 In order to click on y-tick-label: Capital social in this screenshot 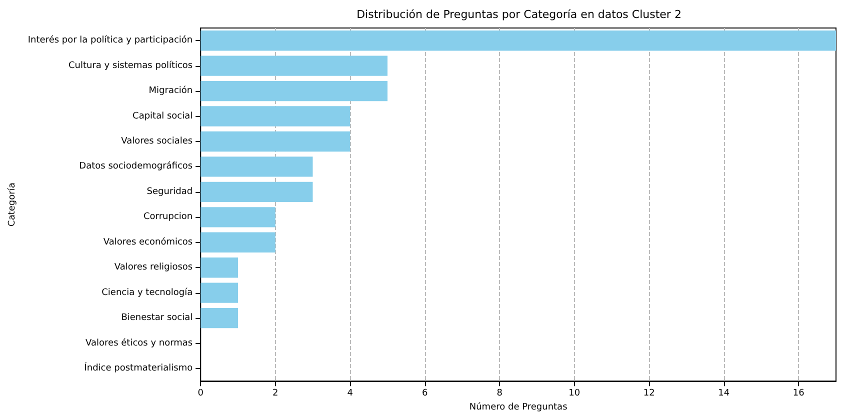, I will do `click(162, 116)`.